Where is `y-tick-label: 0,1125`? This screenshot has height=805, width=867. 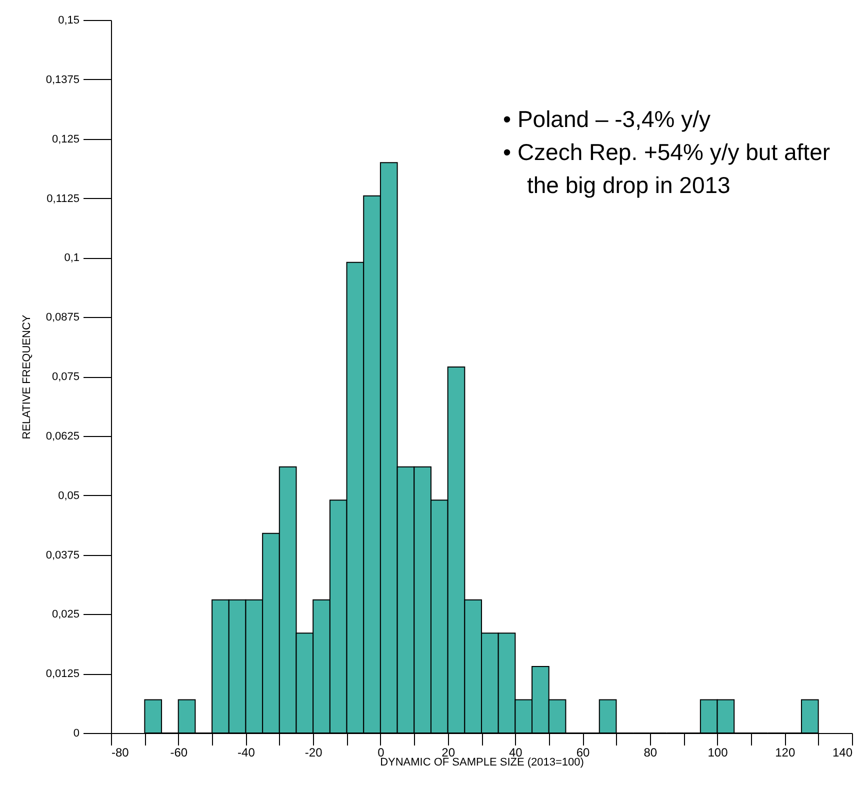 y-tick-label: 0,1125 is located at coordinates (63, 198).